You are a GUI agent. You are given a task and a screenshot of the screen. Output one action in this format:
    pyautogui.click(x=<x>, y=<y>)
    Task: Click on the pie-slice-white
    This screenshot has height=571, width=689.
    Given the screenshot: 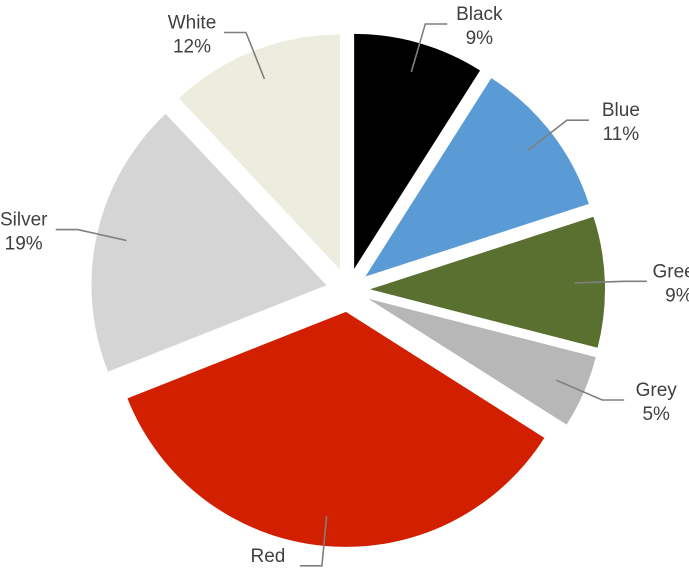 What is the action you would take?
    pyautogui.click(x=259, y=152)
    